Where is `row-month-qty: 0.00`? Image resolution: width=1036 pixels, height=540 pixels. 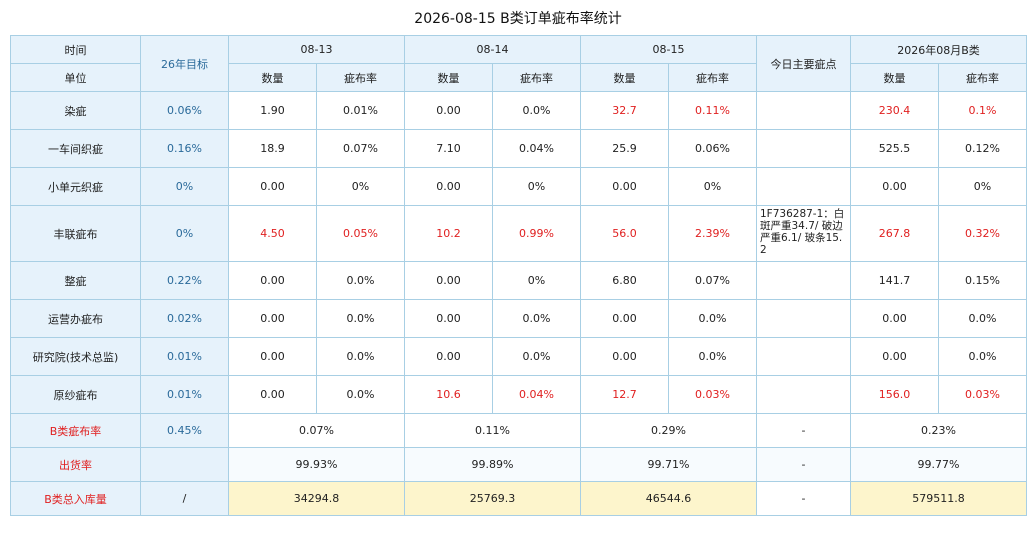 row-month-qty: 0.00 is located at coordinates (894, 186).